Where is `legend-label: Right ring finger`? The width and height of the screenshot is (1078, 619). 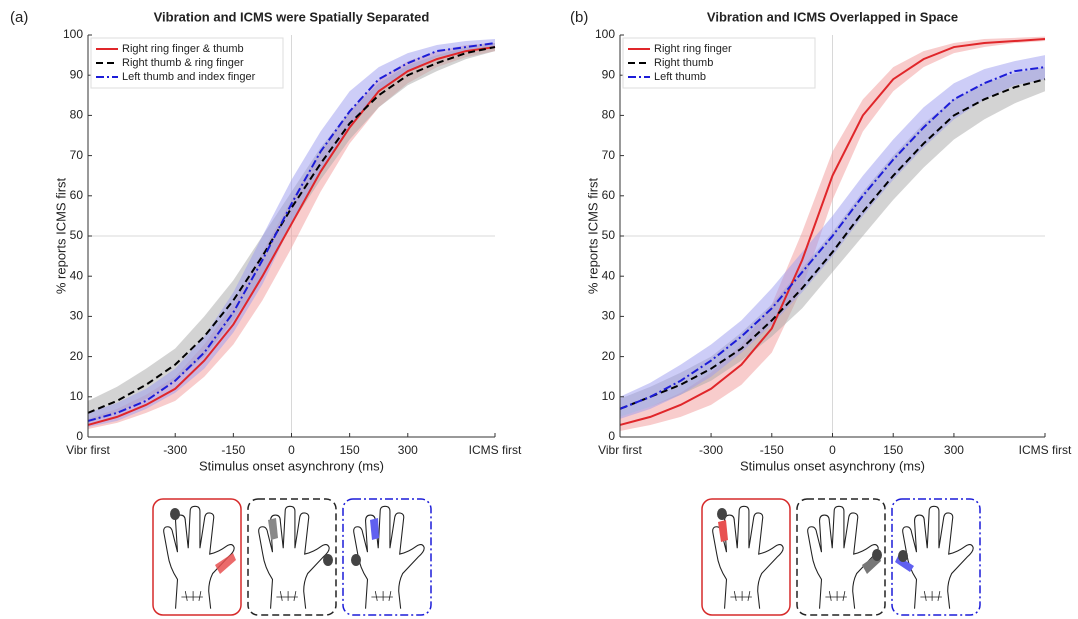
legend-label: Right ring finger is located at coordinates (693, 49).